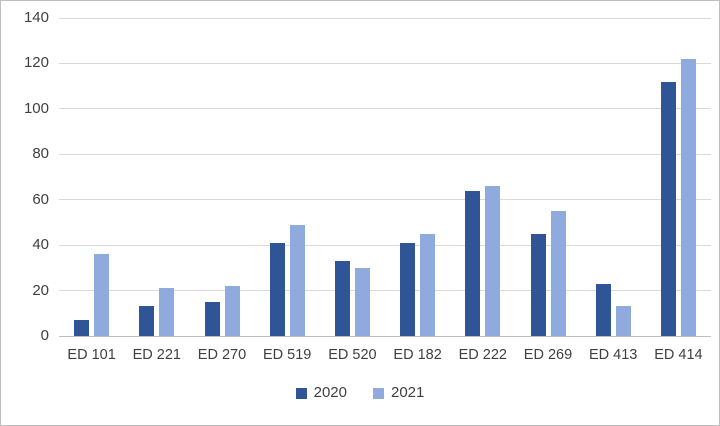 The height and width of the screenshot is (426, 720). I want to click on x-axis-label-ed-269: ED 269, so click(548, 355).